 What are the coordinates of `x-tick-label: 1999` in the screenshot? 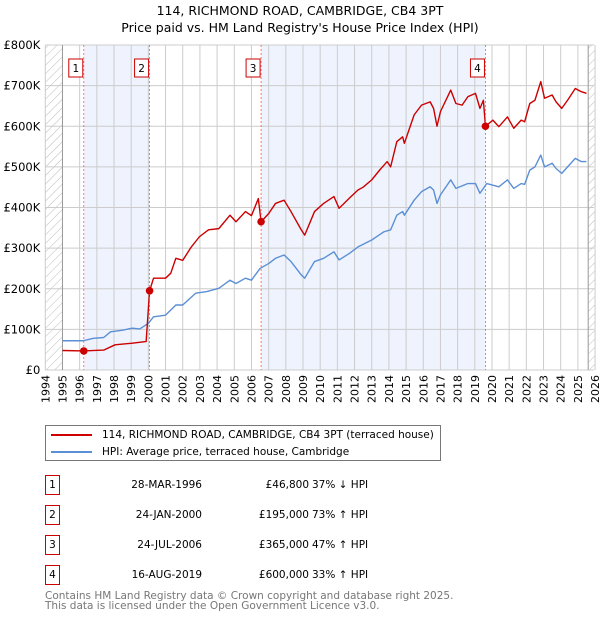 It's located at (131, 389).